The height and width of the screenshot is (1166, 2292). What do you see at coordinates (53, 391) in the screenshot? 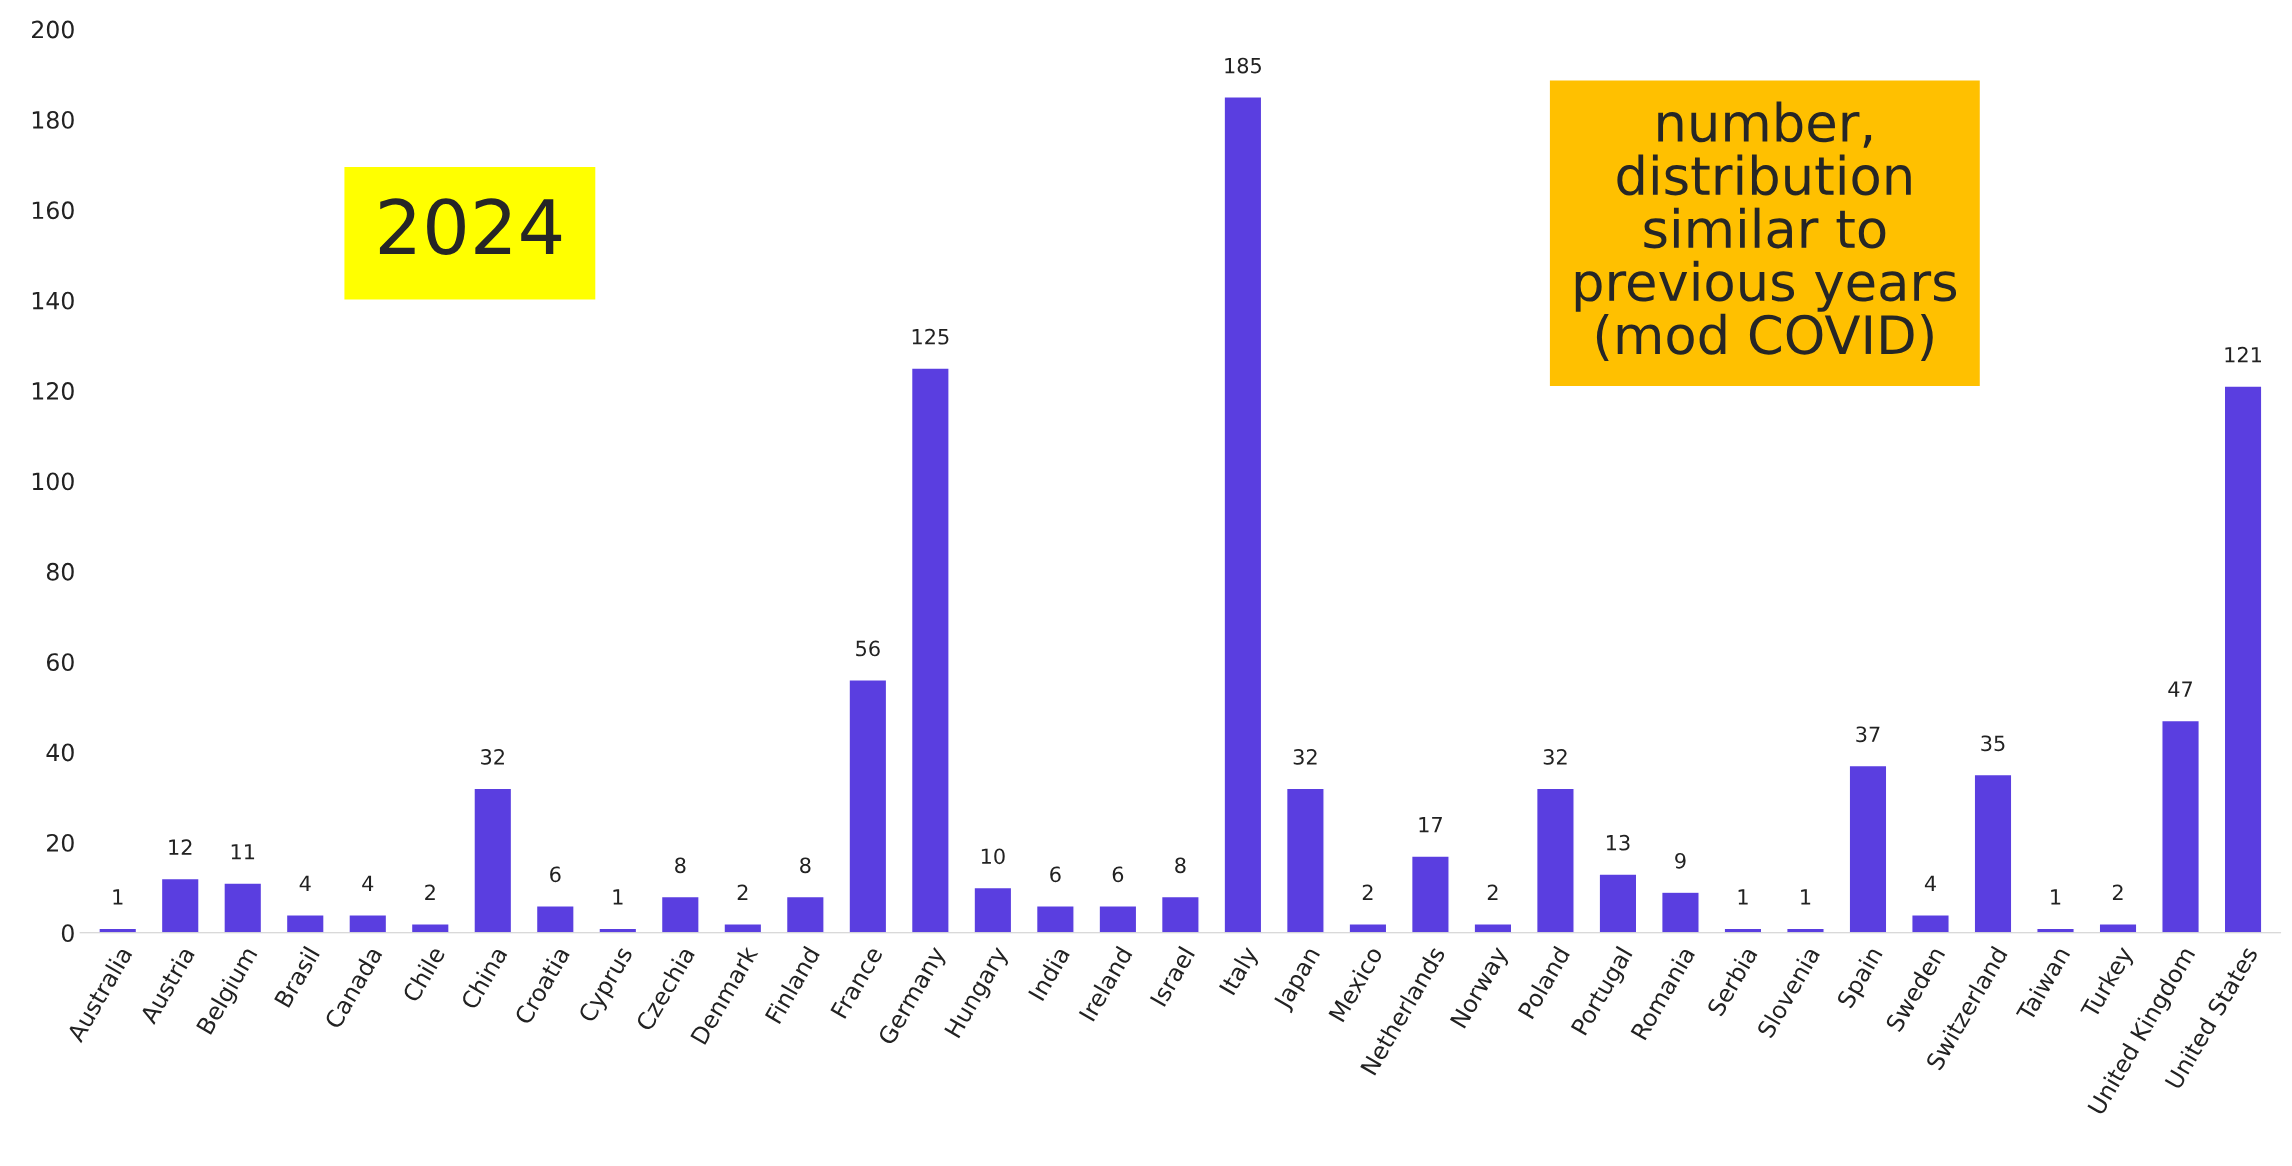
I see `y-tick-label: 120` at bounding box center [53, 391].